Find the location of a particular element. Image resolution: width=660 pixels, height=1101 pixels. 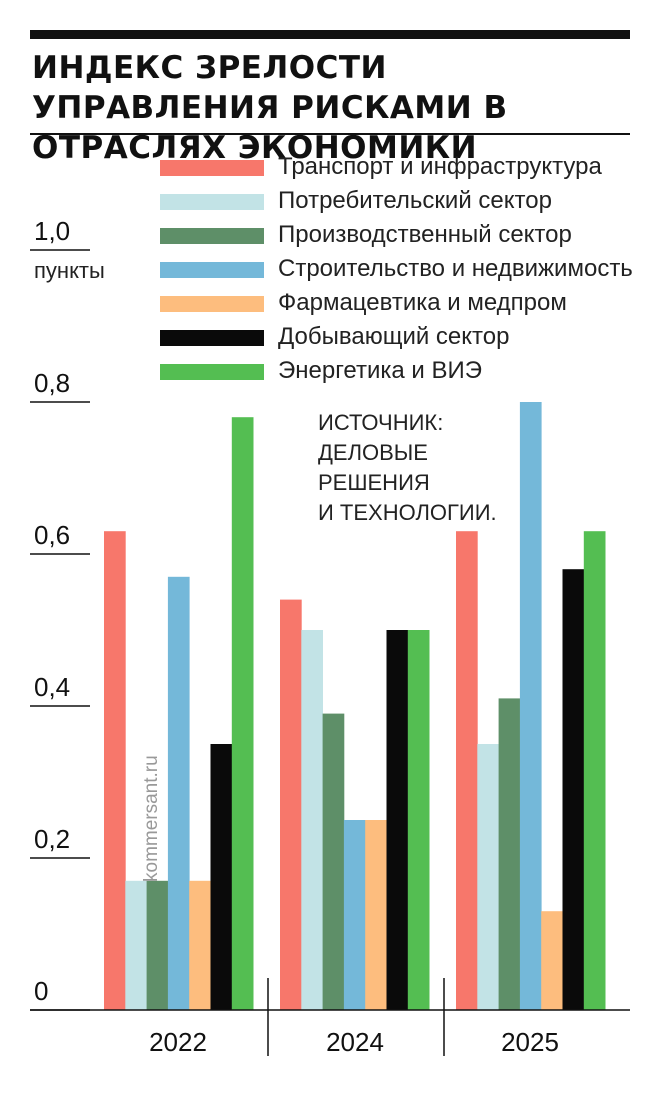

legend-label: Добывающий сектор is located at coordinates (394, 336).